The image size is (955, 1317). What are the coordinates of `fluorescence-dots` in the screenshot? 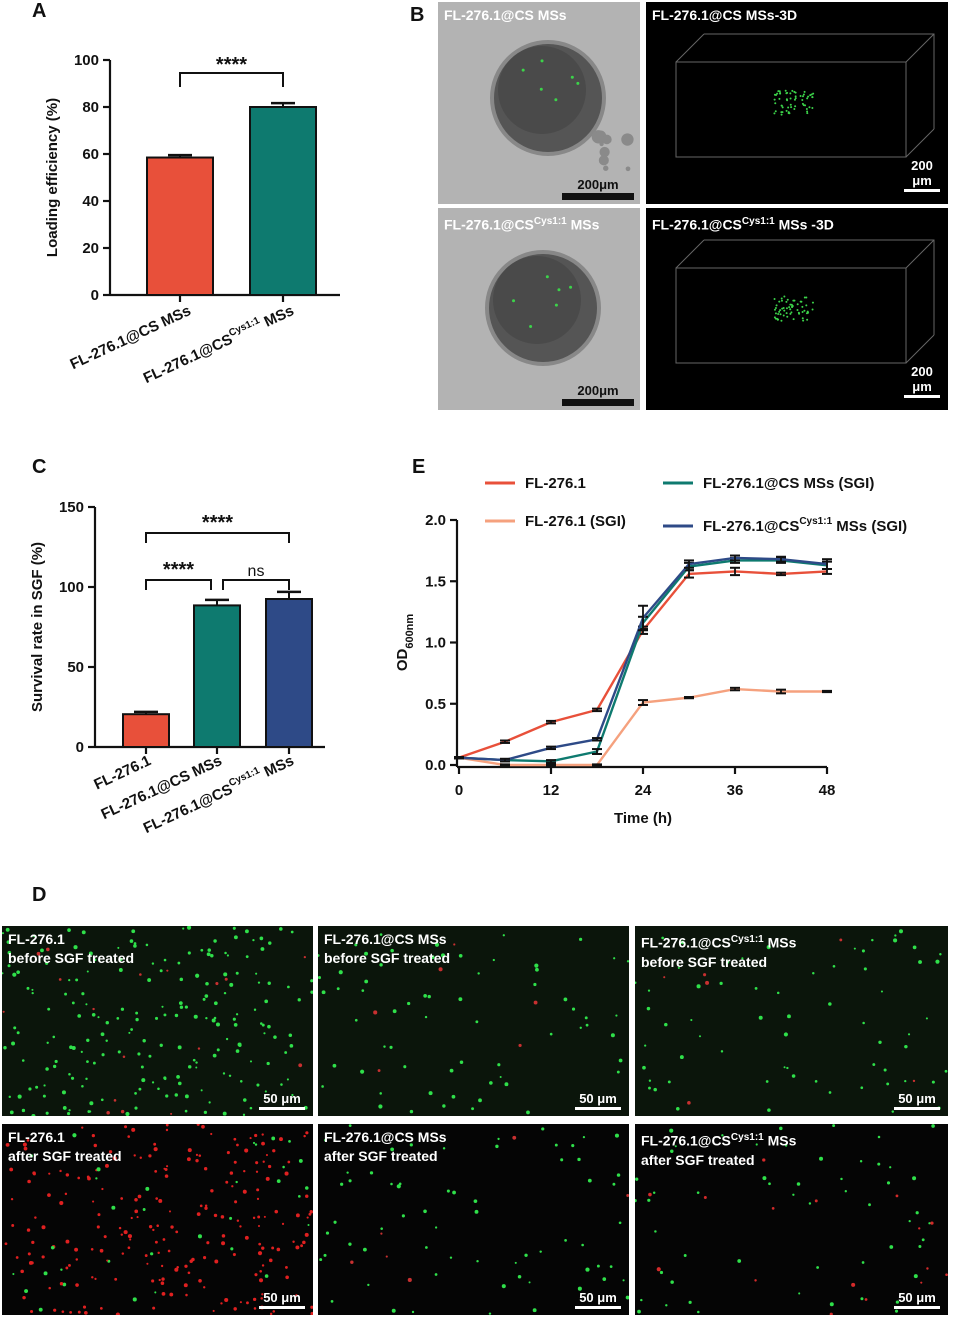 It's located at (474, 1219).